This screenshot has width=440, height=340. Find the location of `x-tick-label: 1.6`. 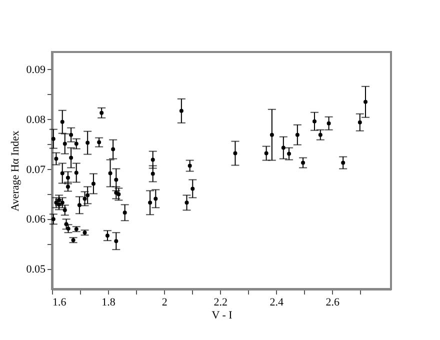

x-tick-label: 1.6 is located at coordinates (59, 302).